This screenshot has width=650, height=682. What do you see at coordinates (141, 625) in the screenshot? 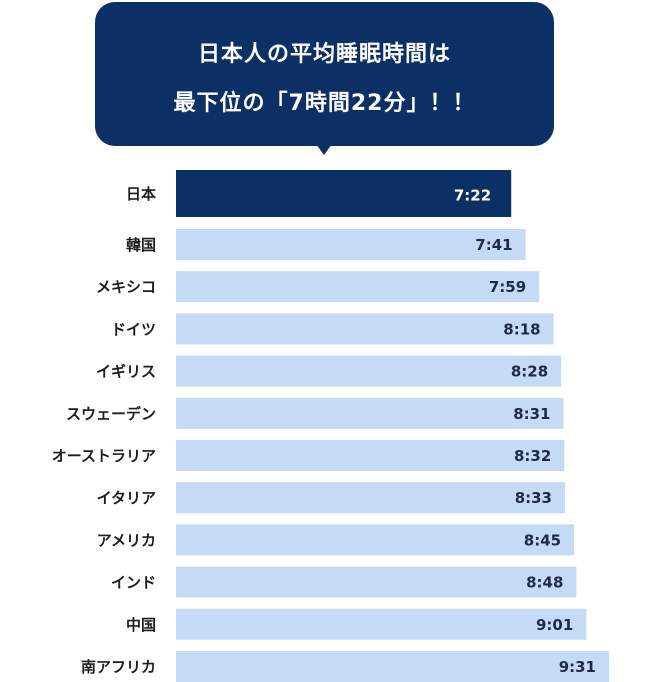
I see `category-label-10: 中国` at bounding box center [141, 625].